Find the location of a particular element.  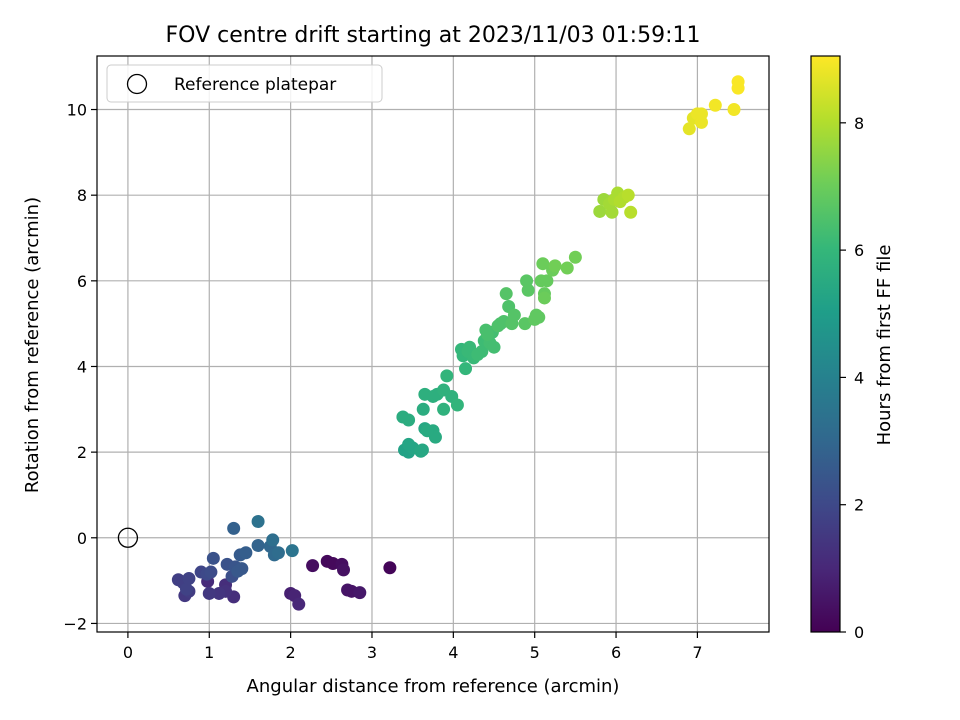

x-tick-label: 1 is located at coordinates (209, 652).